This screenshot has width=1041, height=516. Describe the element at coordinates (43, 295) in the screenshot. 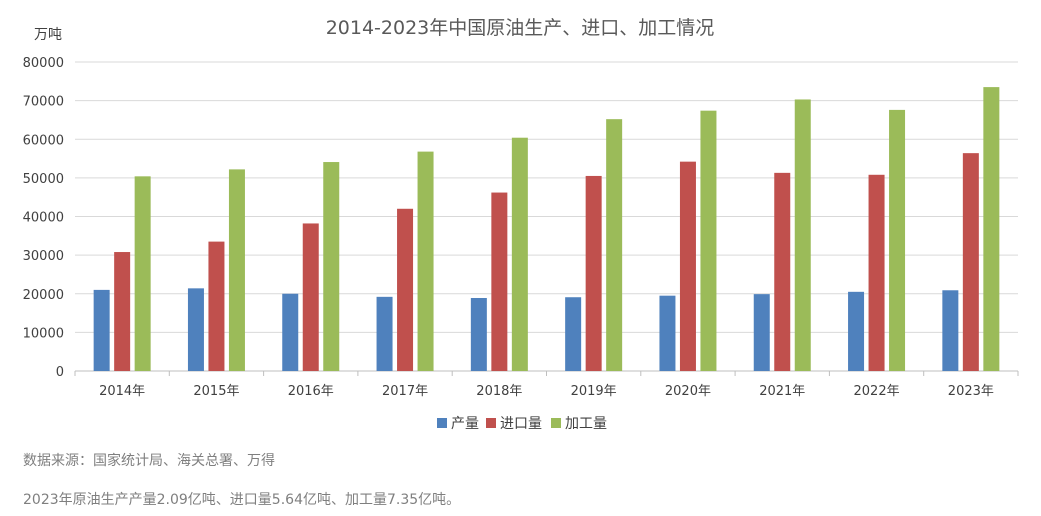

I see `y-tick-label: 20000` at that location.